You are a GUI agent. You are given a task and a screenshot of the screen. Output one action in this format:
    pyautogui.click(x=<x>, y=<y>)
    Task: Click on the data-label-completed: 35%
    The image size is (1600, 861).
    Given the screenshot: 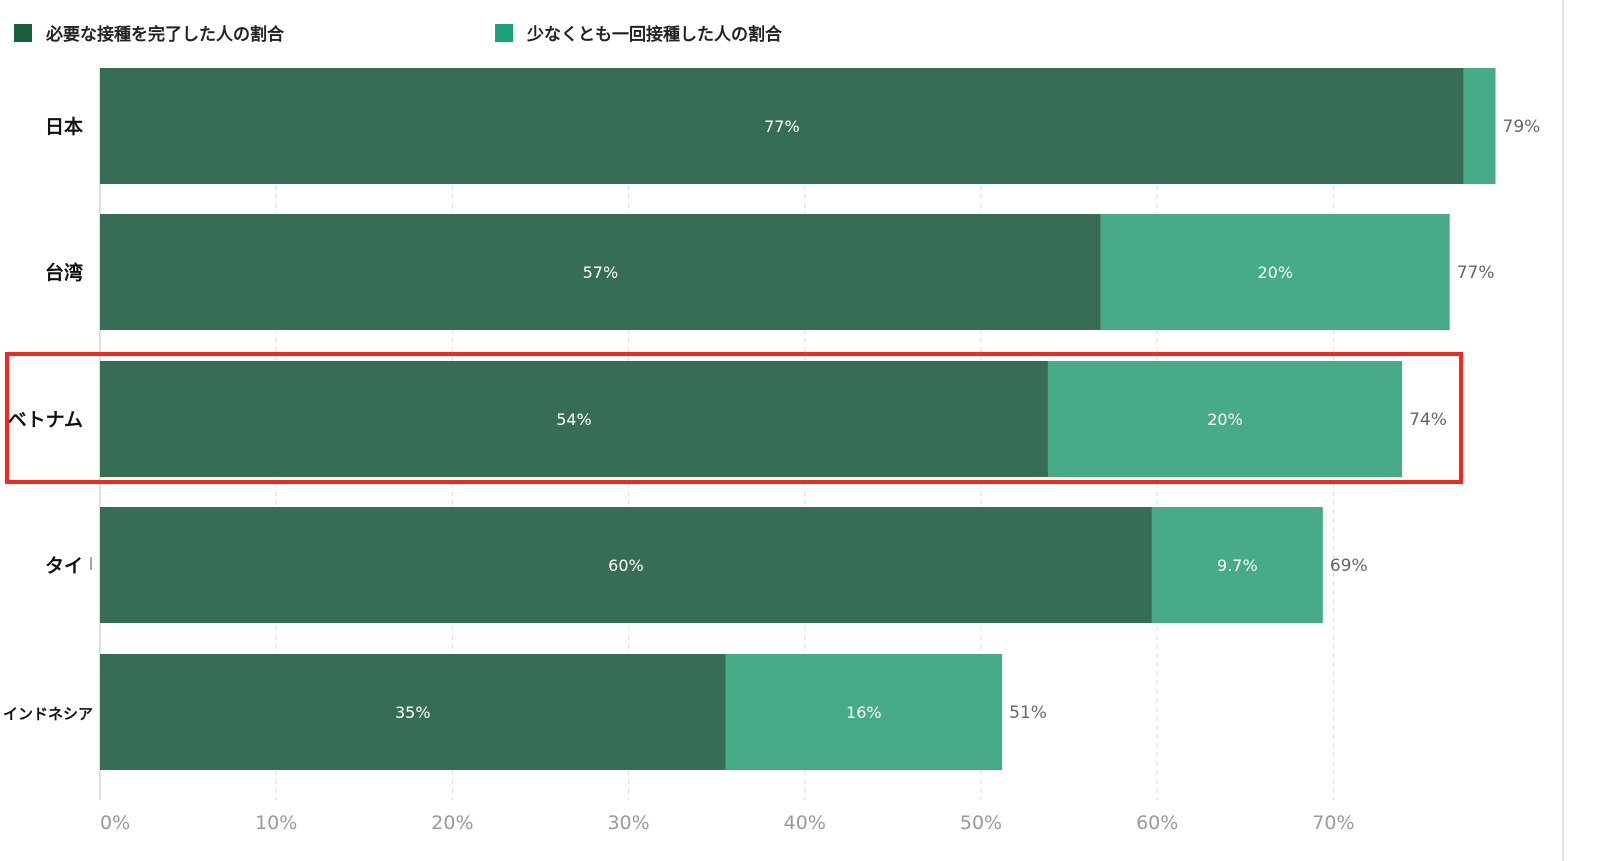 What is the action you would take?
    pyautogui.click(x=413, y=712)
    